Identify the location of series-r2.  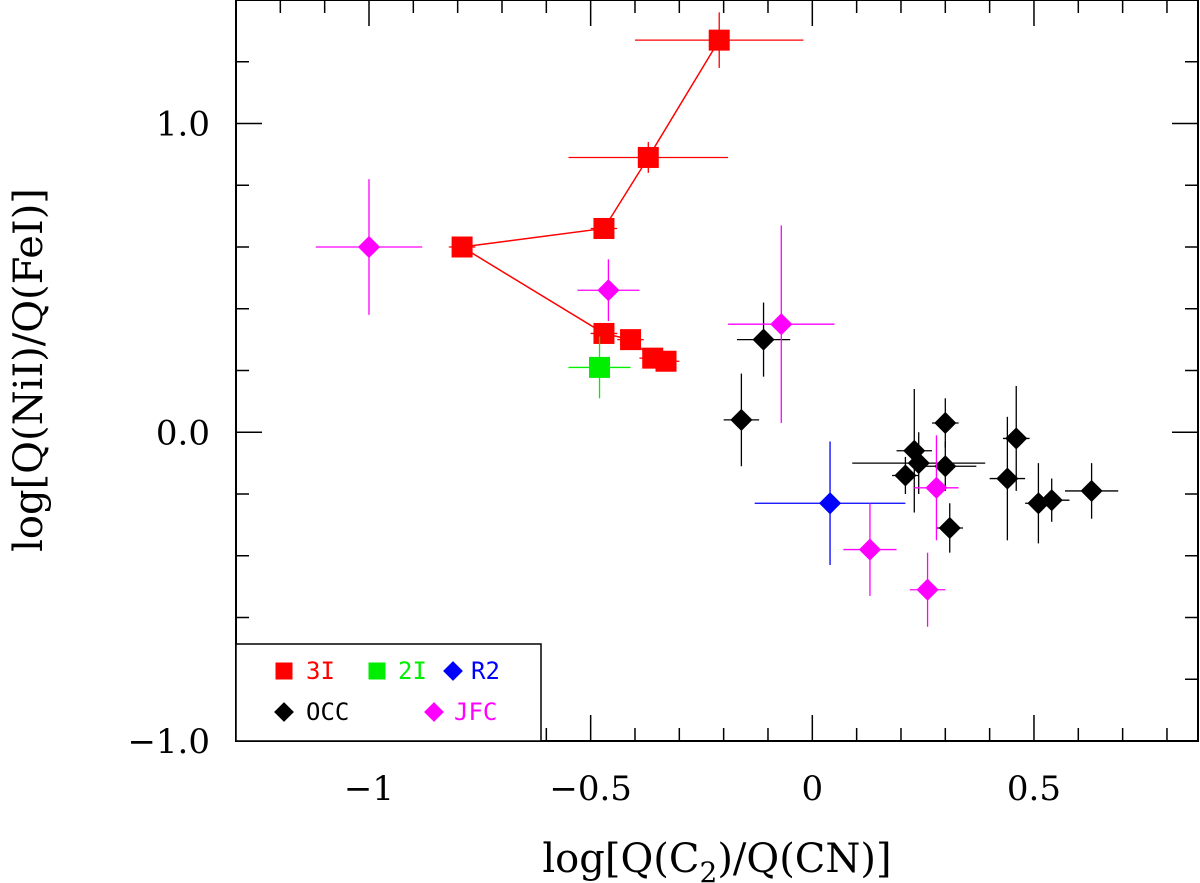
(830, 503).